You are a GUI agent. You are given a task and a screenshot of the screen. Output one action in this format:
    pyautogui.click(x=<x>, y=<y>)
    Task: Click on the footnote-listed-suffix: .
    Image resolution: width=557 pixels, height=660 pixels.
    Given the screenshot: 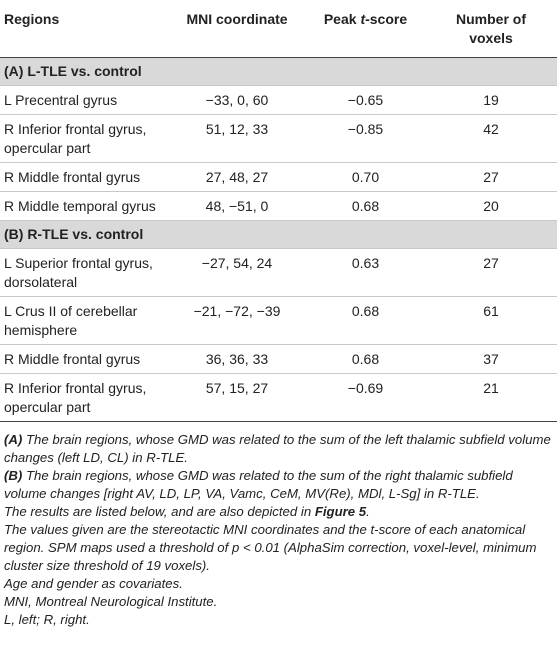 What is the action you would take?
    pyautogui.click(x=368, y=511)
    